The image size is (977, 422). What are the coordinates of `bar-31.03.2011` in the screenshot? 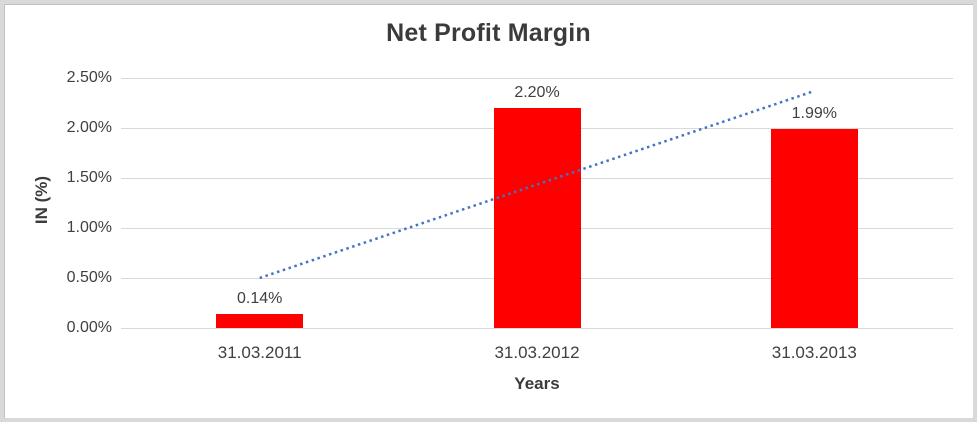 It's located at (260, 321).